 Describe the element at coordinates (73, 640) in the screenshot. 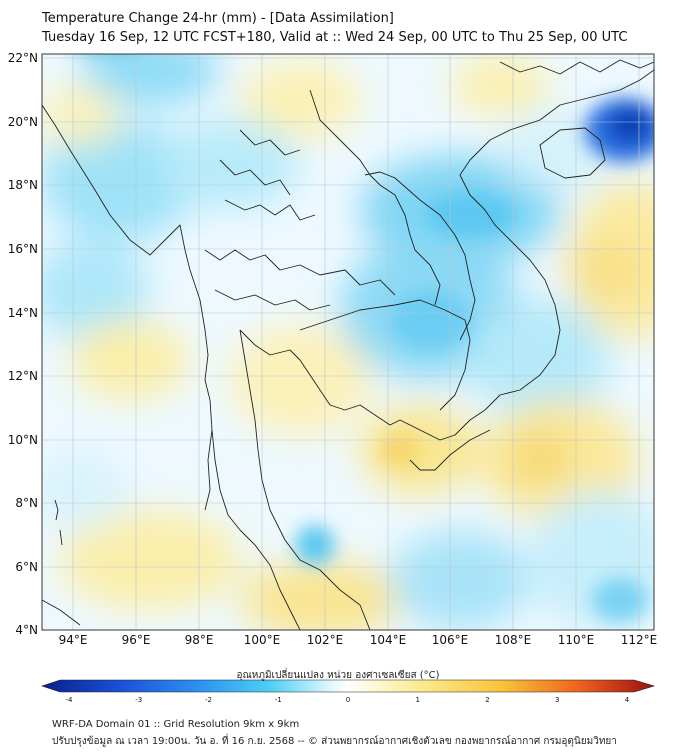

I see `lon-tick-label: 94°E` at that location.